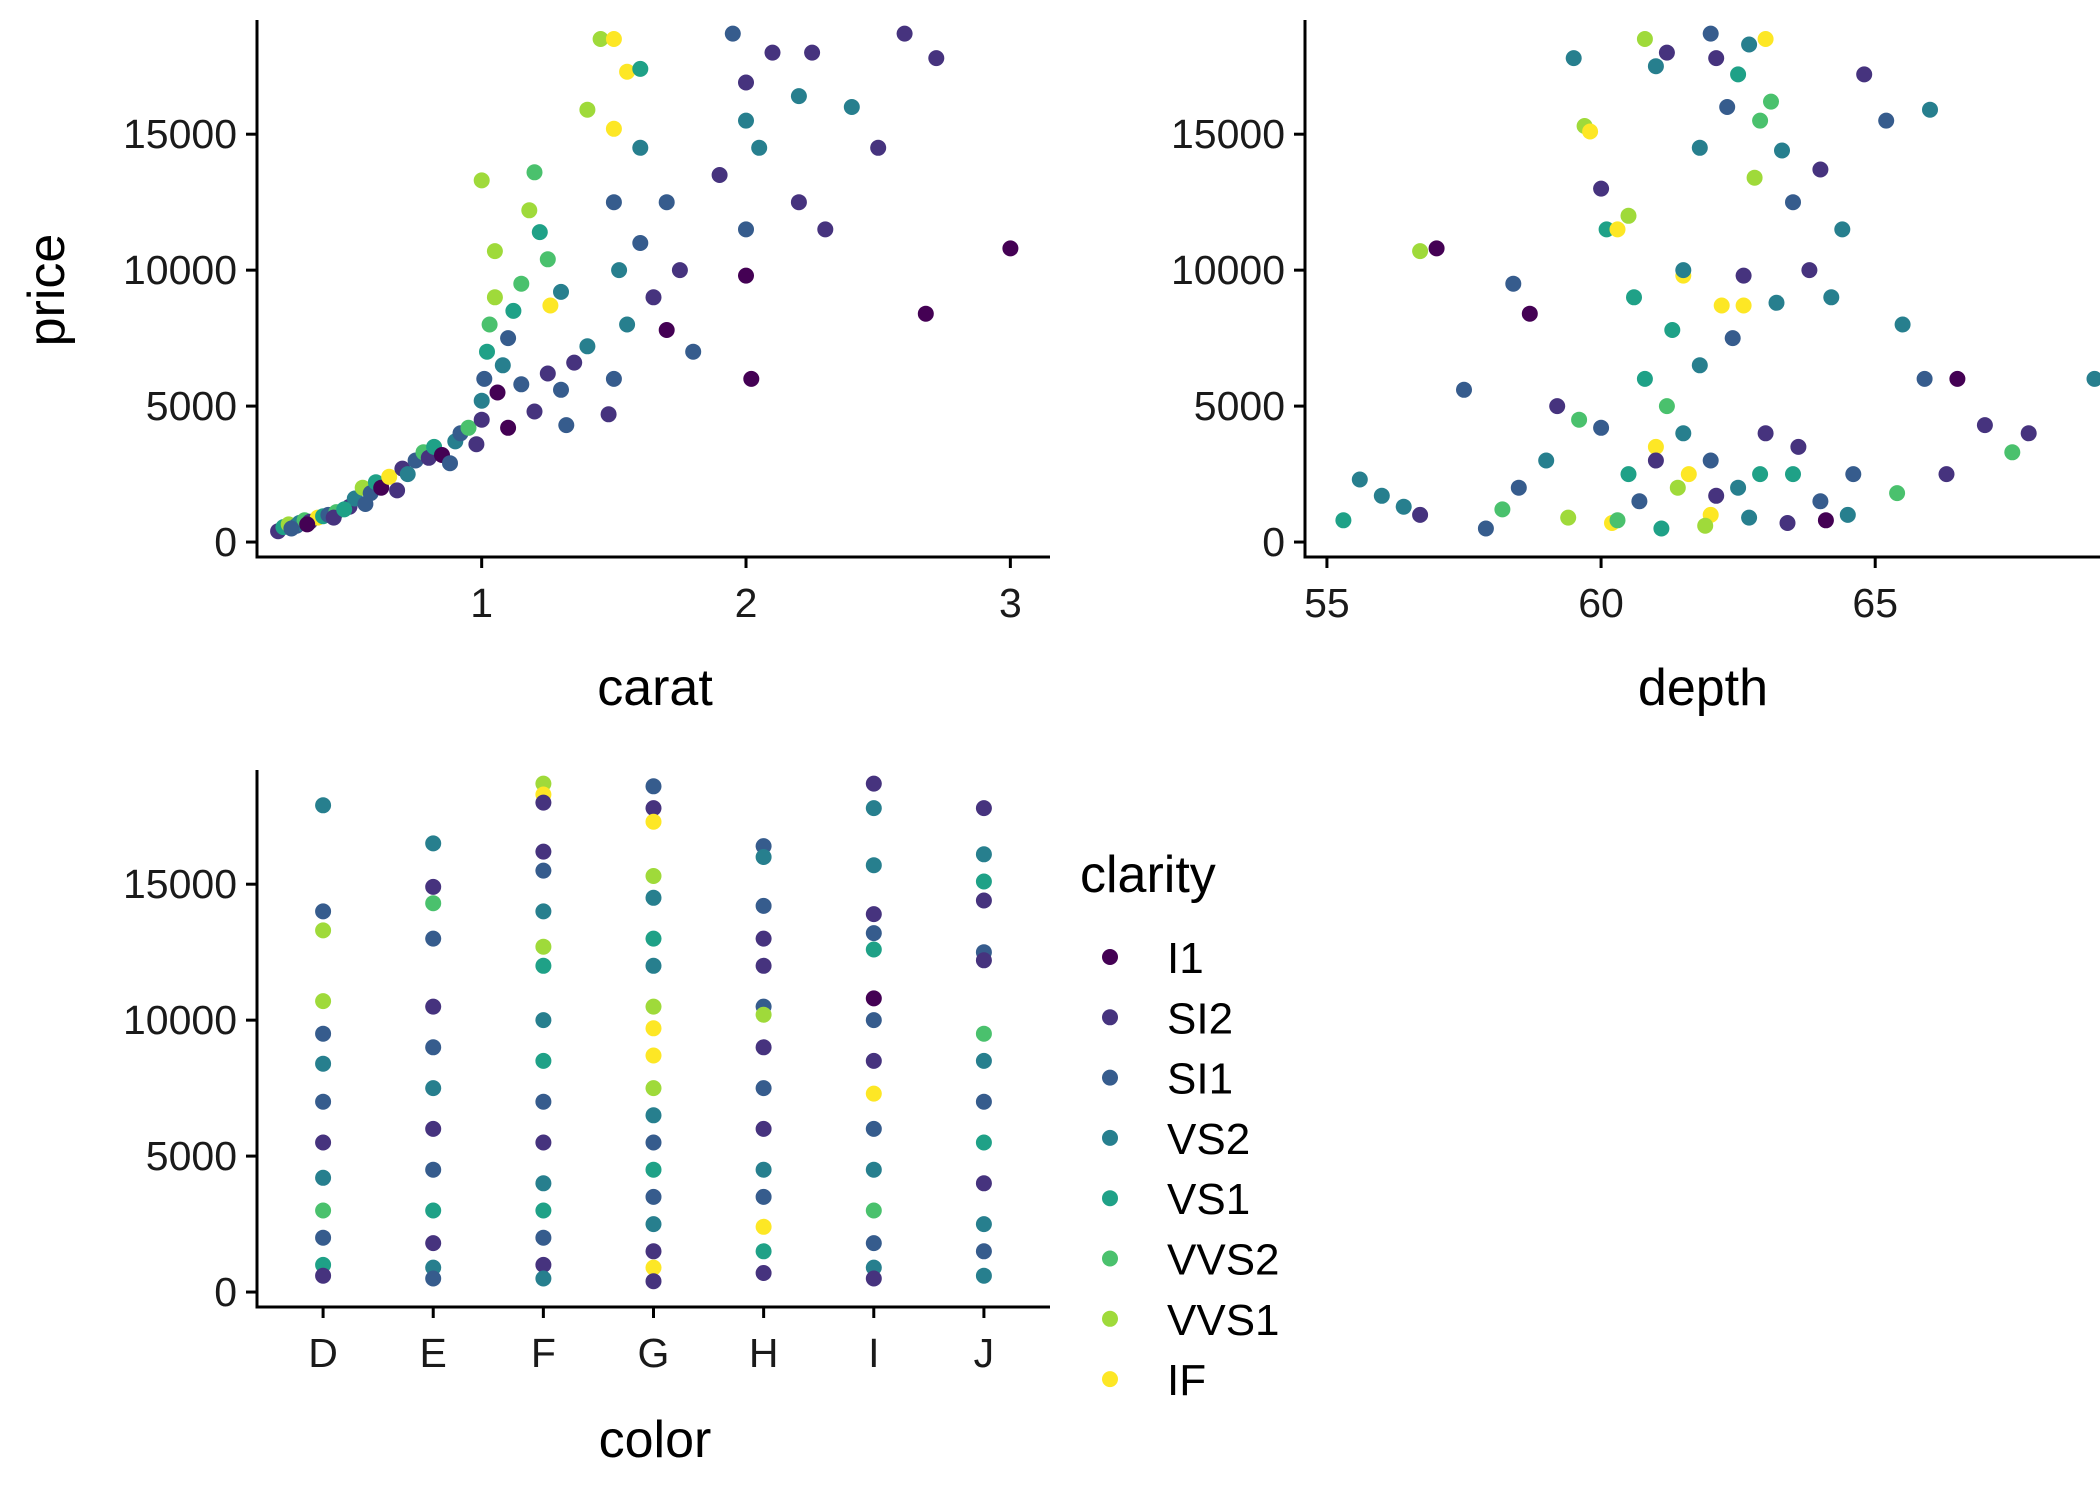  What do you see at coordinates (1200, 1079) in the screenshot?
I see `legend-label: SI1` at bounding box center [1200, 1079].